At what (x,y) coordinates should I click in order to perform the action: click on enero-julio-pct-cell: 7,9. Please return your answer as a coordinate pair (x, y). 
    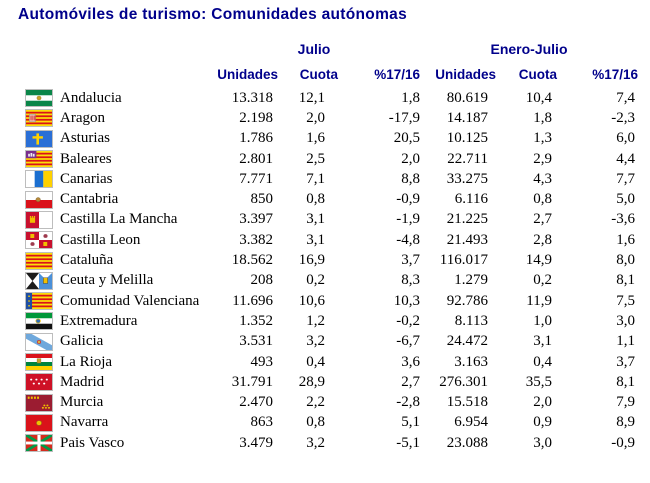
    Looking at the image, I should click on (625, 402).